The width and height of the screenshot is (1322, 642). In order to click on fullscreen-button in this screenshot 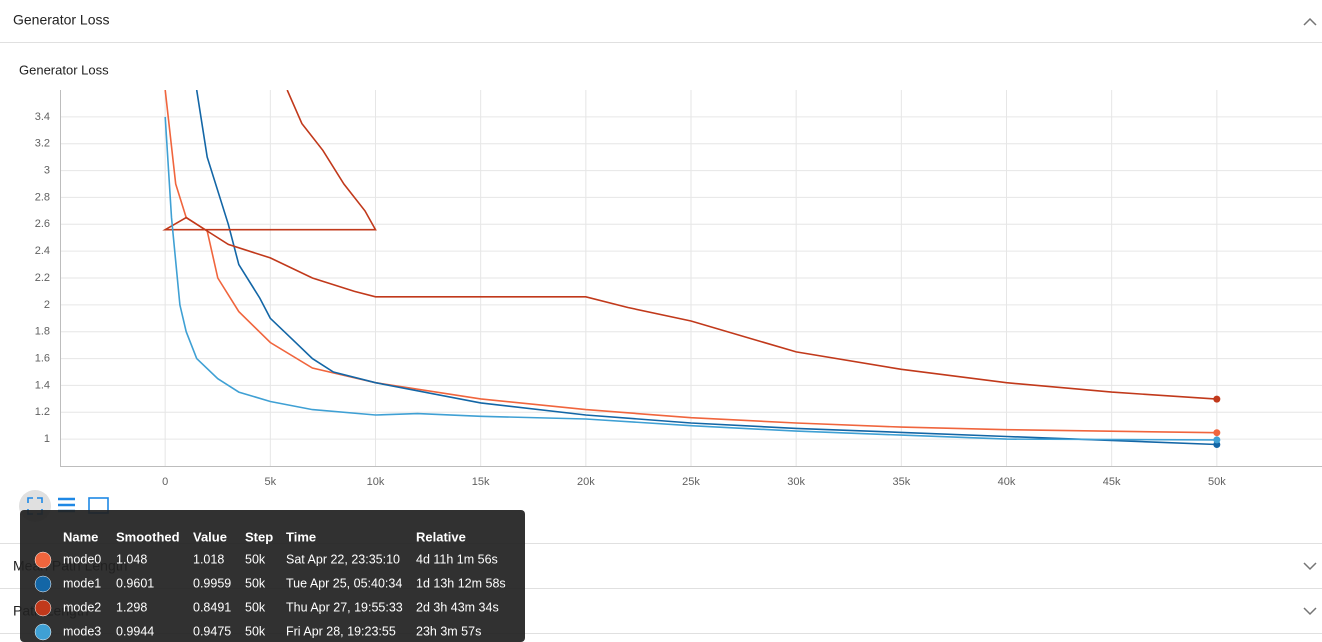, I will do `click(35, 506)`.